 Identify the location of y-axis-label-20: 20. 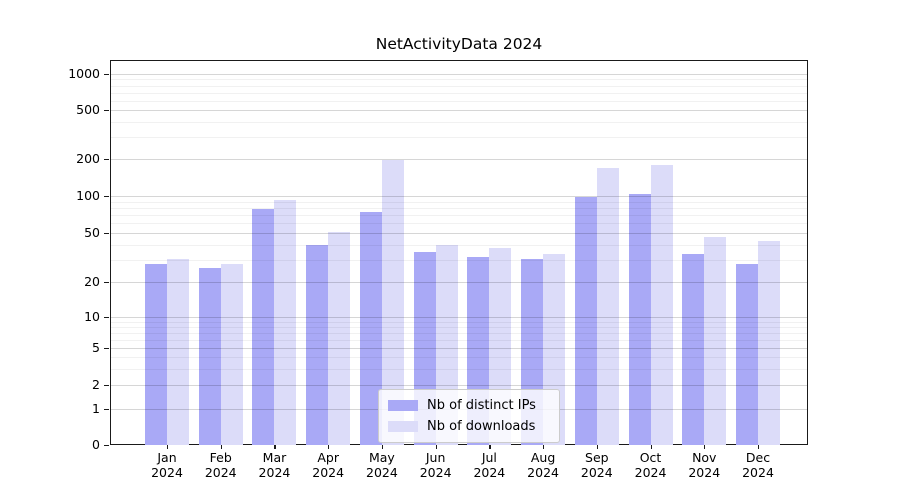
(92, 281).